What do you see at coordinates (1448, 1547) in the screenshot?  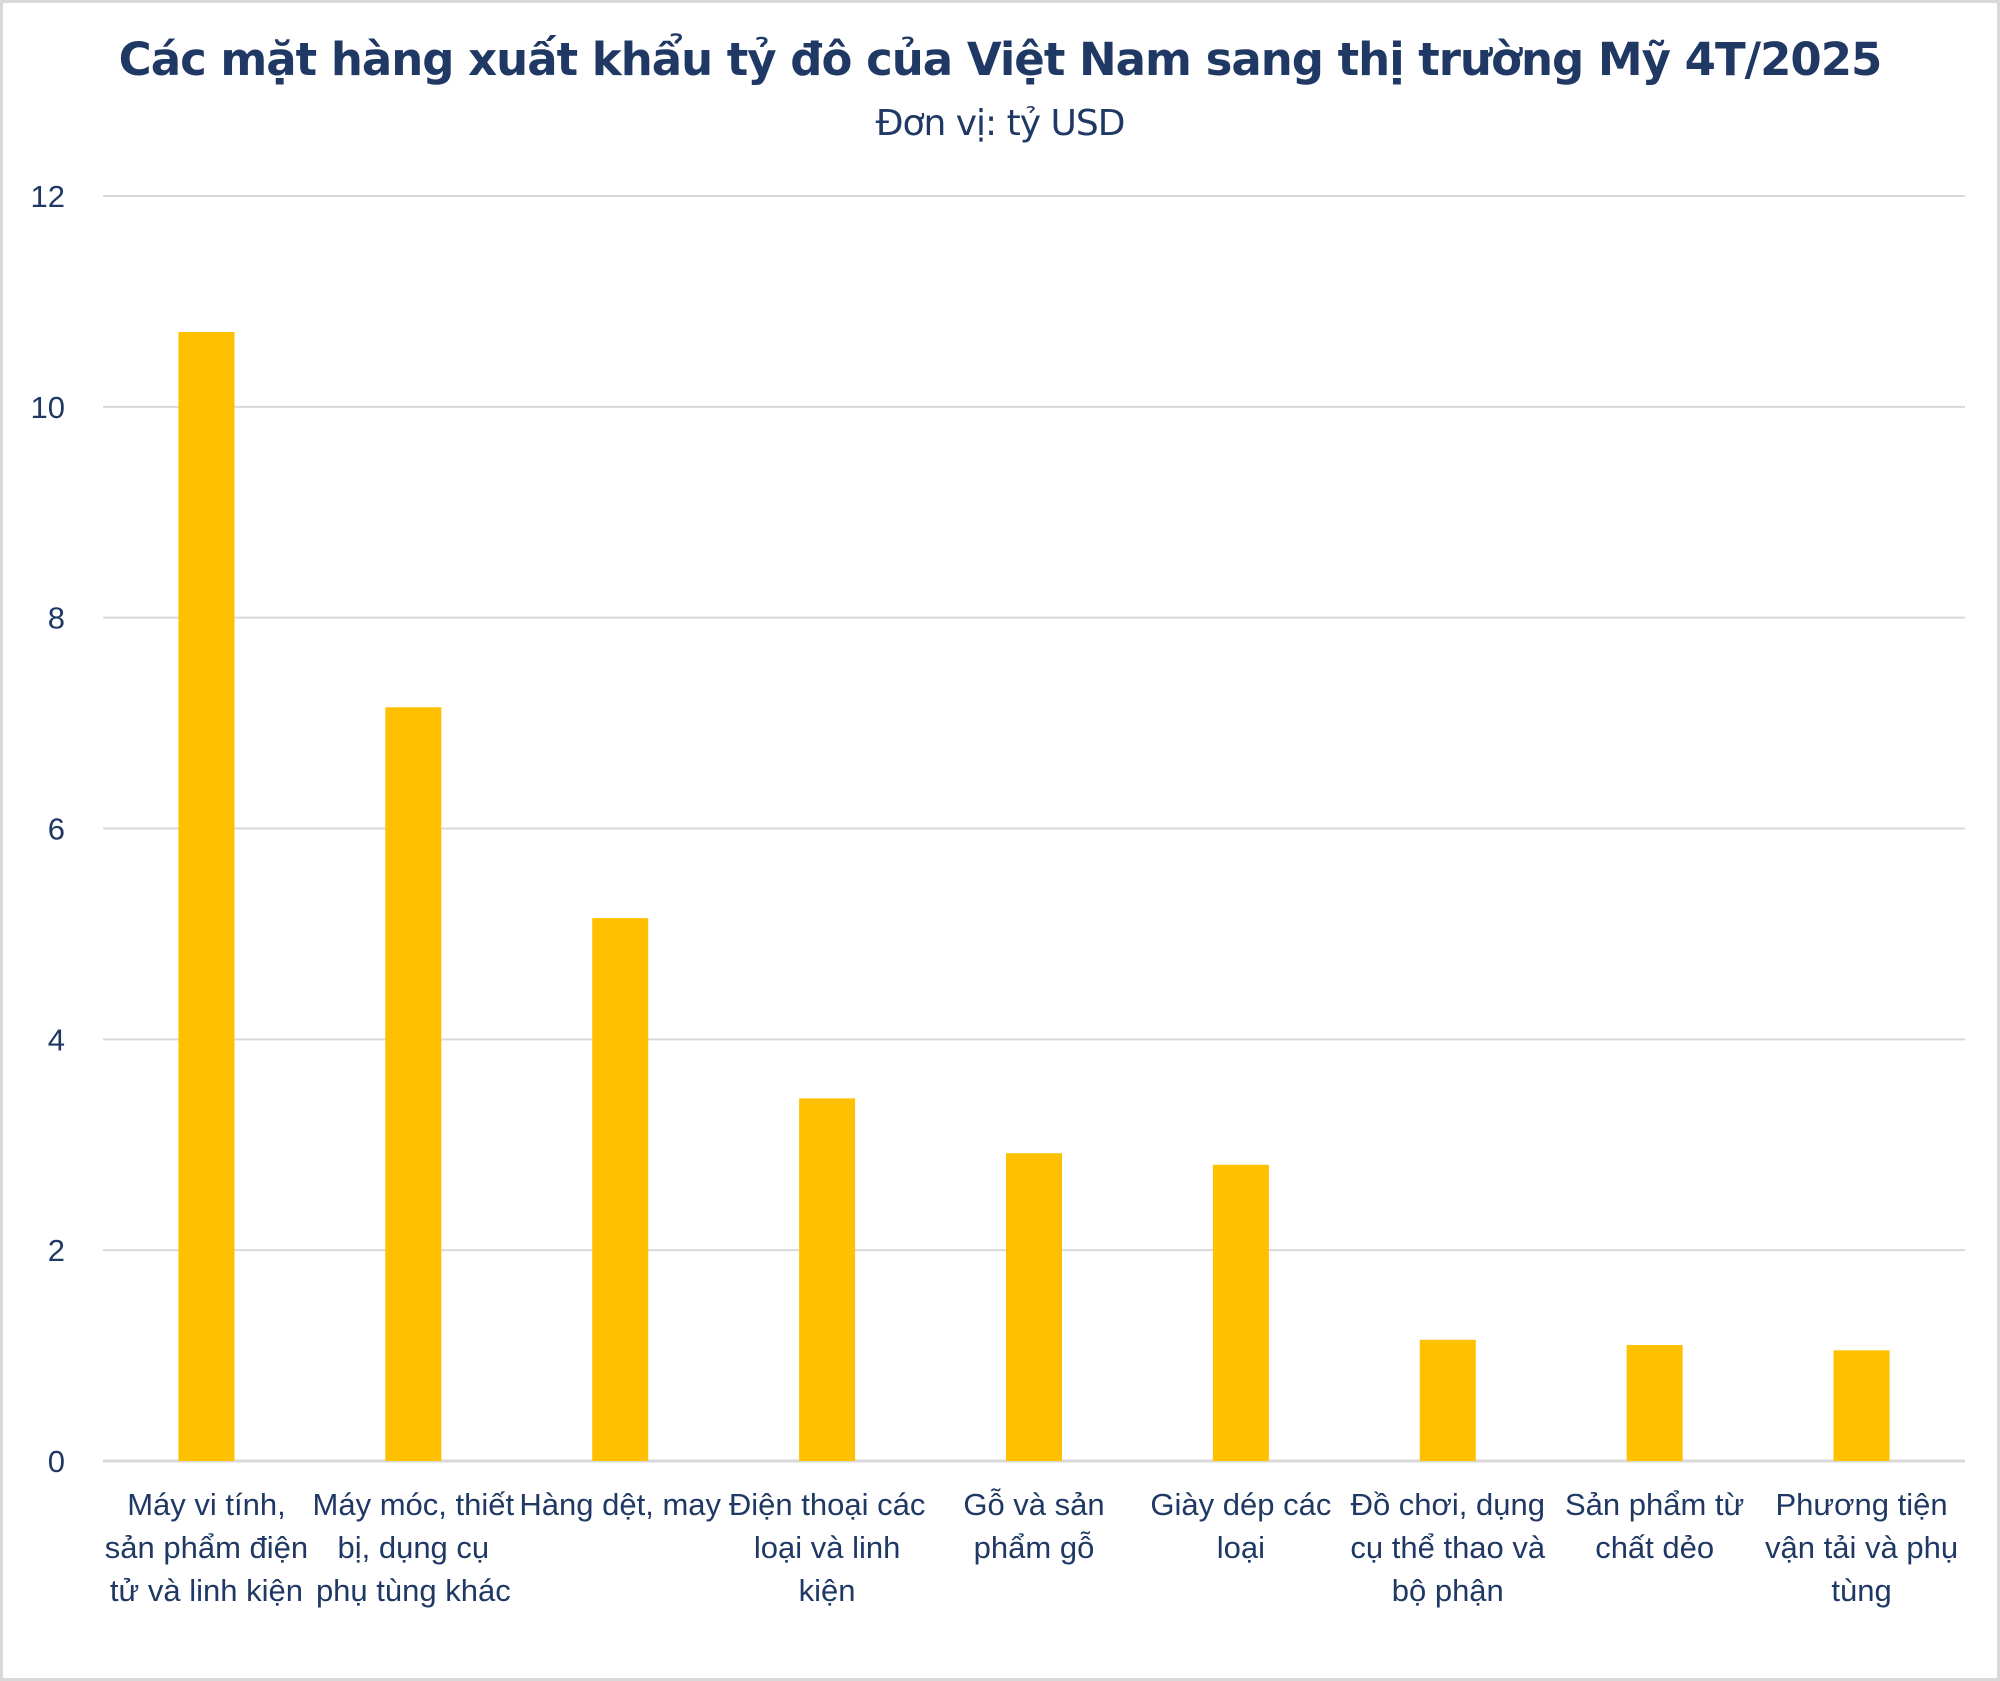 I see `x-tick-label: Đồ chơi, dụng cụ thể thao và bộ phận` at bounding box center [1448, 1547].